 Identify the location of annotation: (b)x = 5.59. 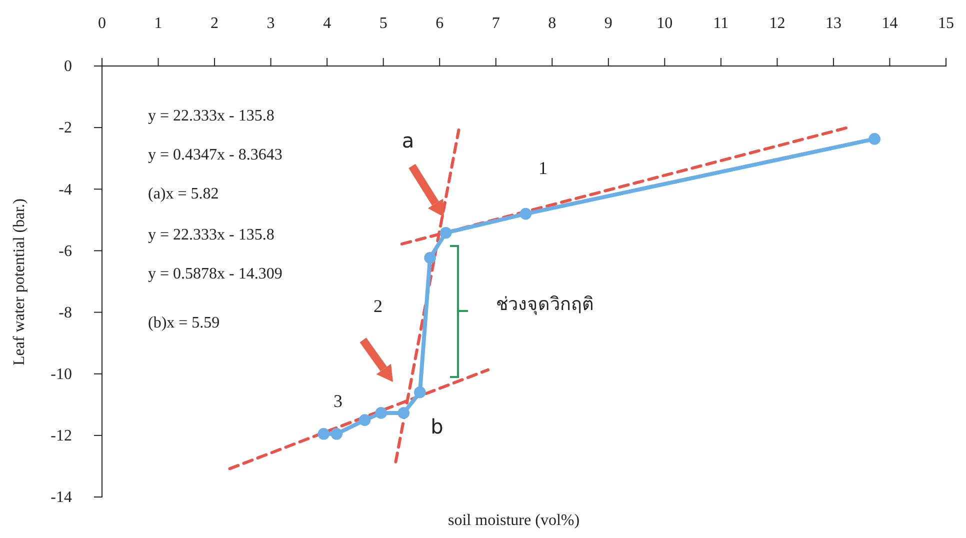
(184, 323).